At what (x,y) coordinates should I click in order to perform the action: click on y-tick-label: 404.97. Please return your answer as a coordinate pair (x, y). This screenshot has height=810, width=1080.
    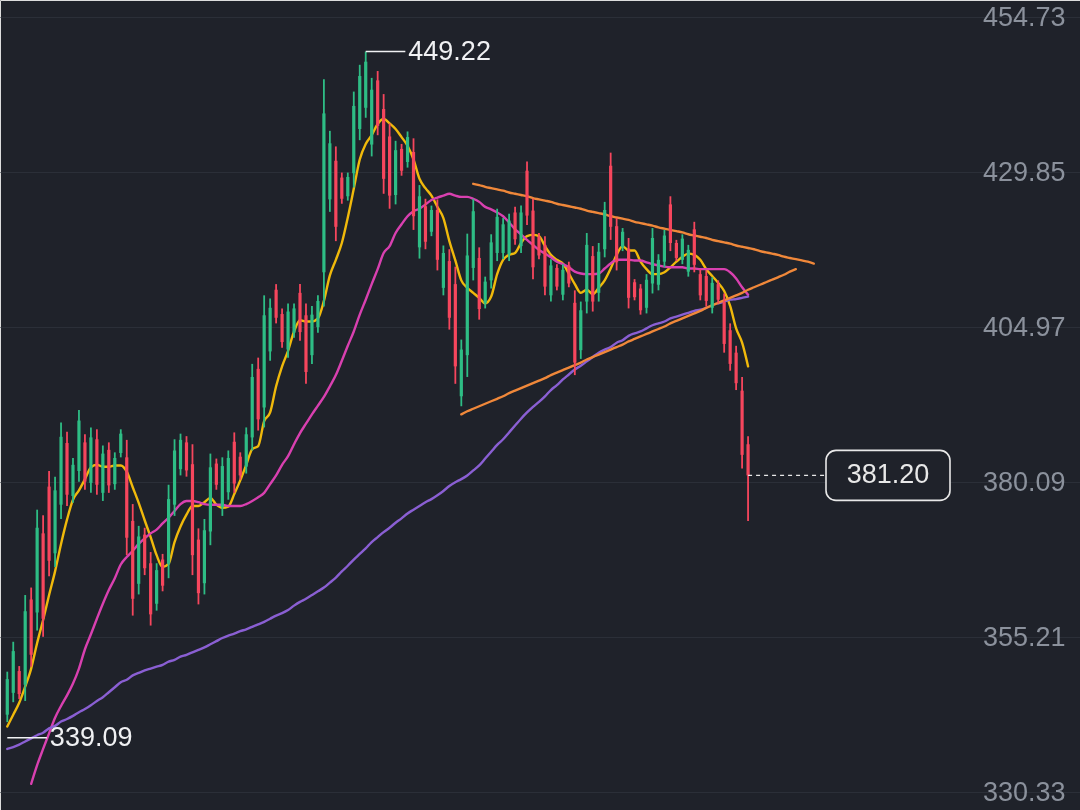
    Looking at the image, I should click on (1024, 326).